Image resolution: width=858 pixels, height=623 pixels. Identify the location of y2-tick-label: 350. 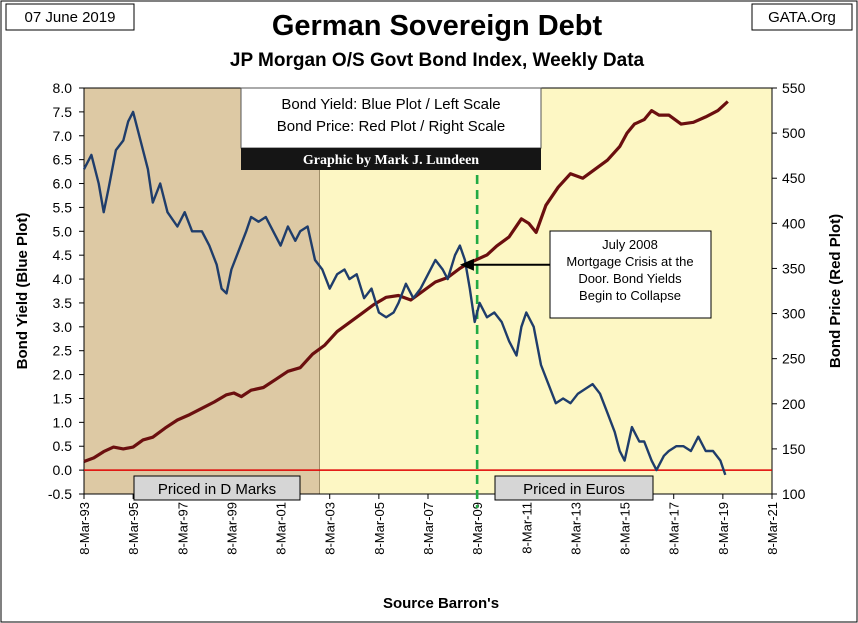
(794, 268).